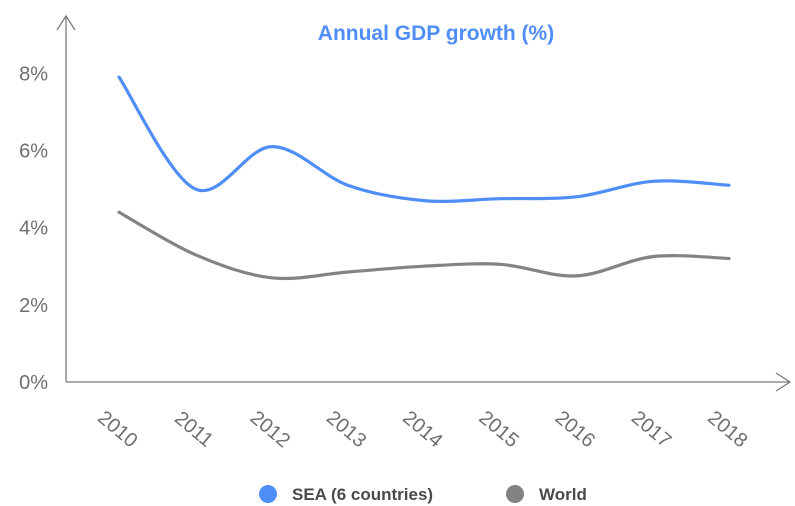 The height and width of the screenshot is (506, 795). I want to click on legend: SEA (6 countries) World, so click(423, 494).